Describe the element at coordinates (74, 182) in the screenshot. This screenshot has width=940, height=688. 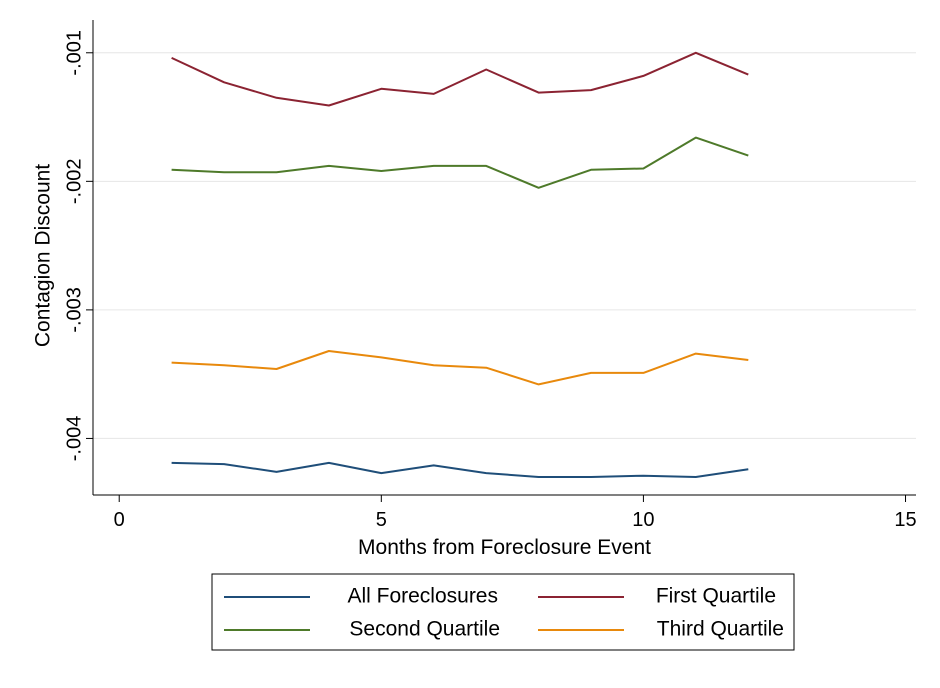
I see `y-tick-label: -.002` at that location.